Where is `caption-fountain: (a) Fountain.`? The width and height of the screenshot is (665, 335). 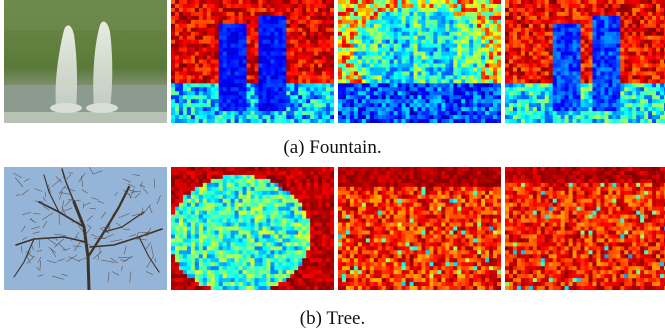 caption-fountain: (a) Fountain. is located at coordinates (332, 147).